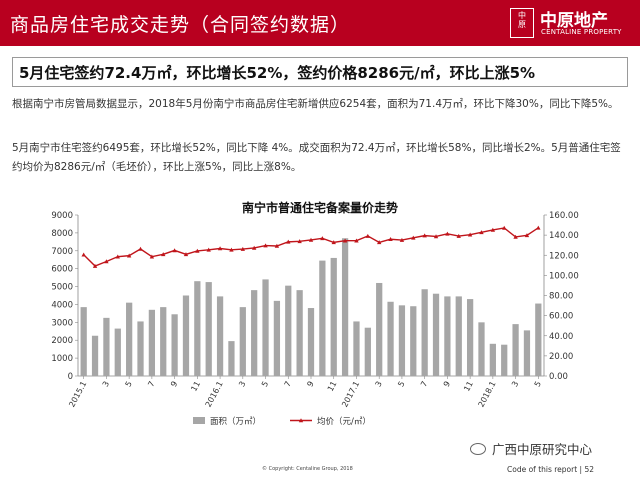 Image resolution: width=640 pixels, height=479 pixels. I want to click on x-tick-label: 9, so click(447, 384).